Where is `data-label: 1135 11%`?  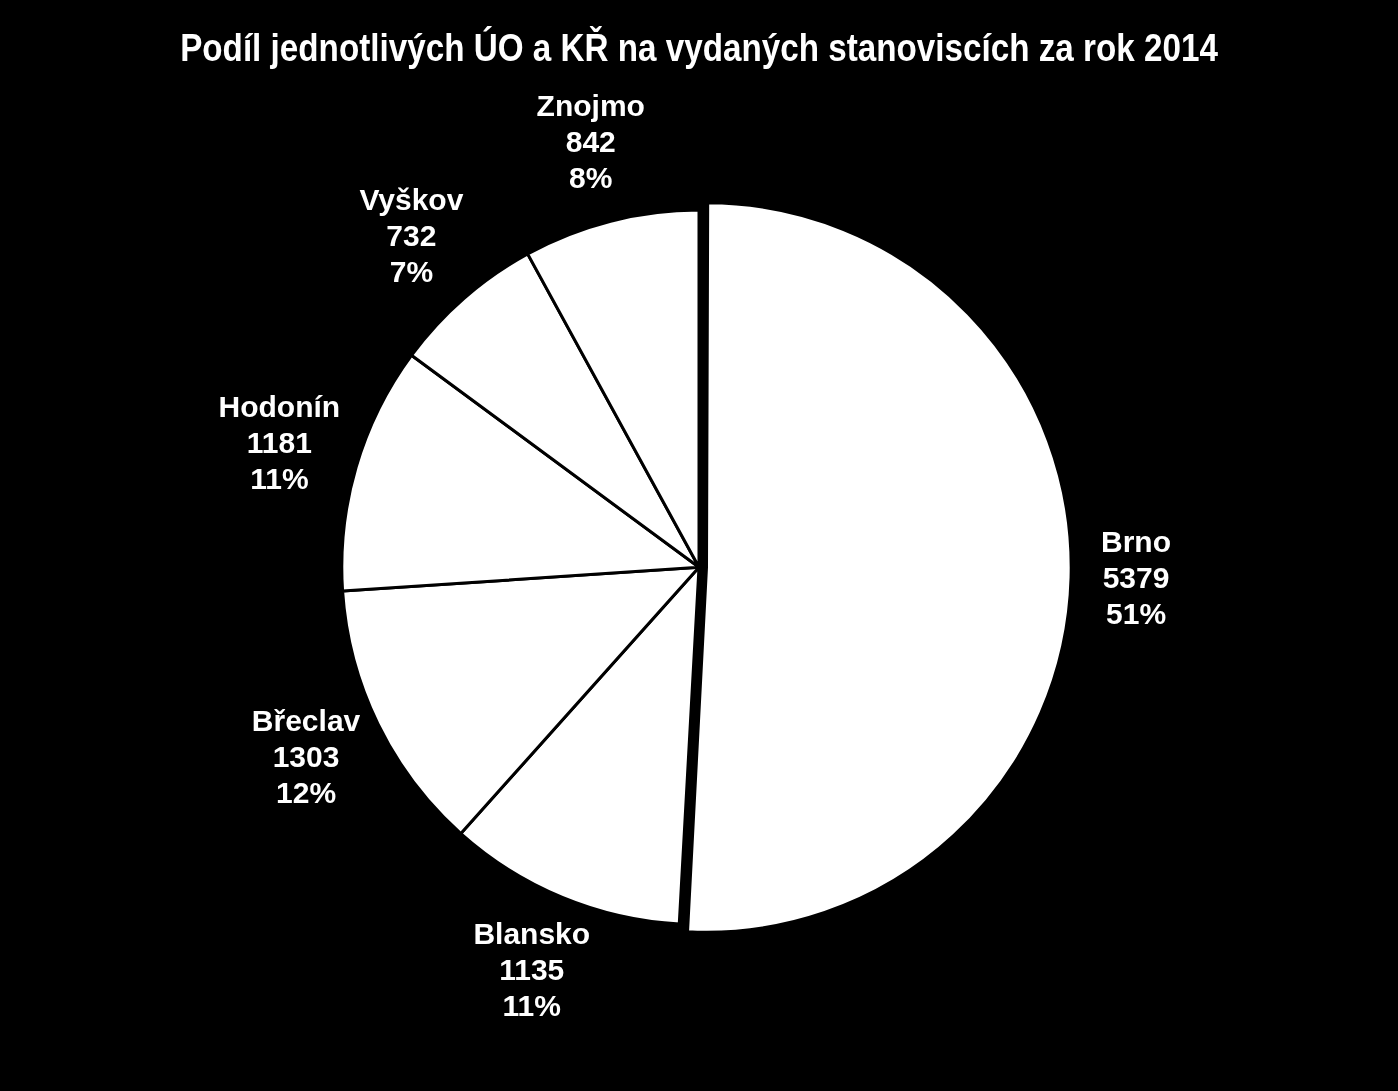 data-label: 1135 11% is located at coordinates (532, 987).